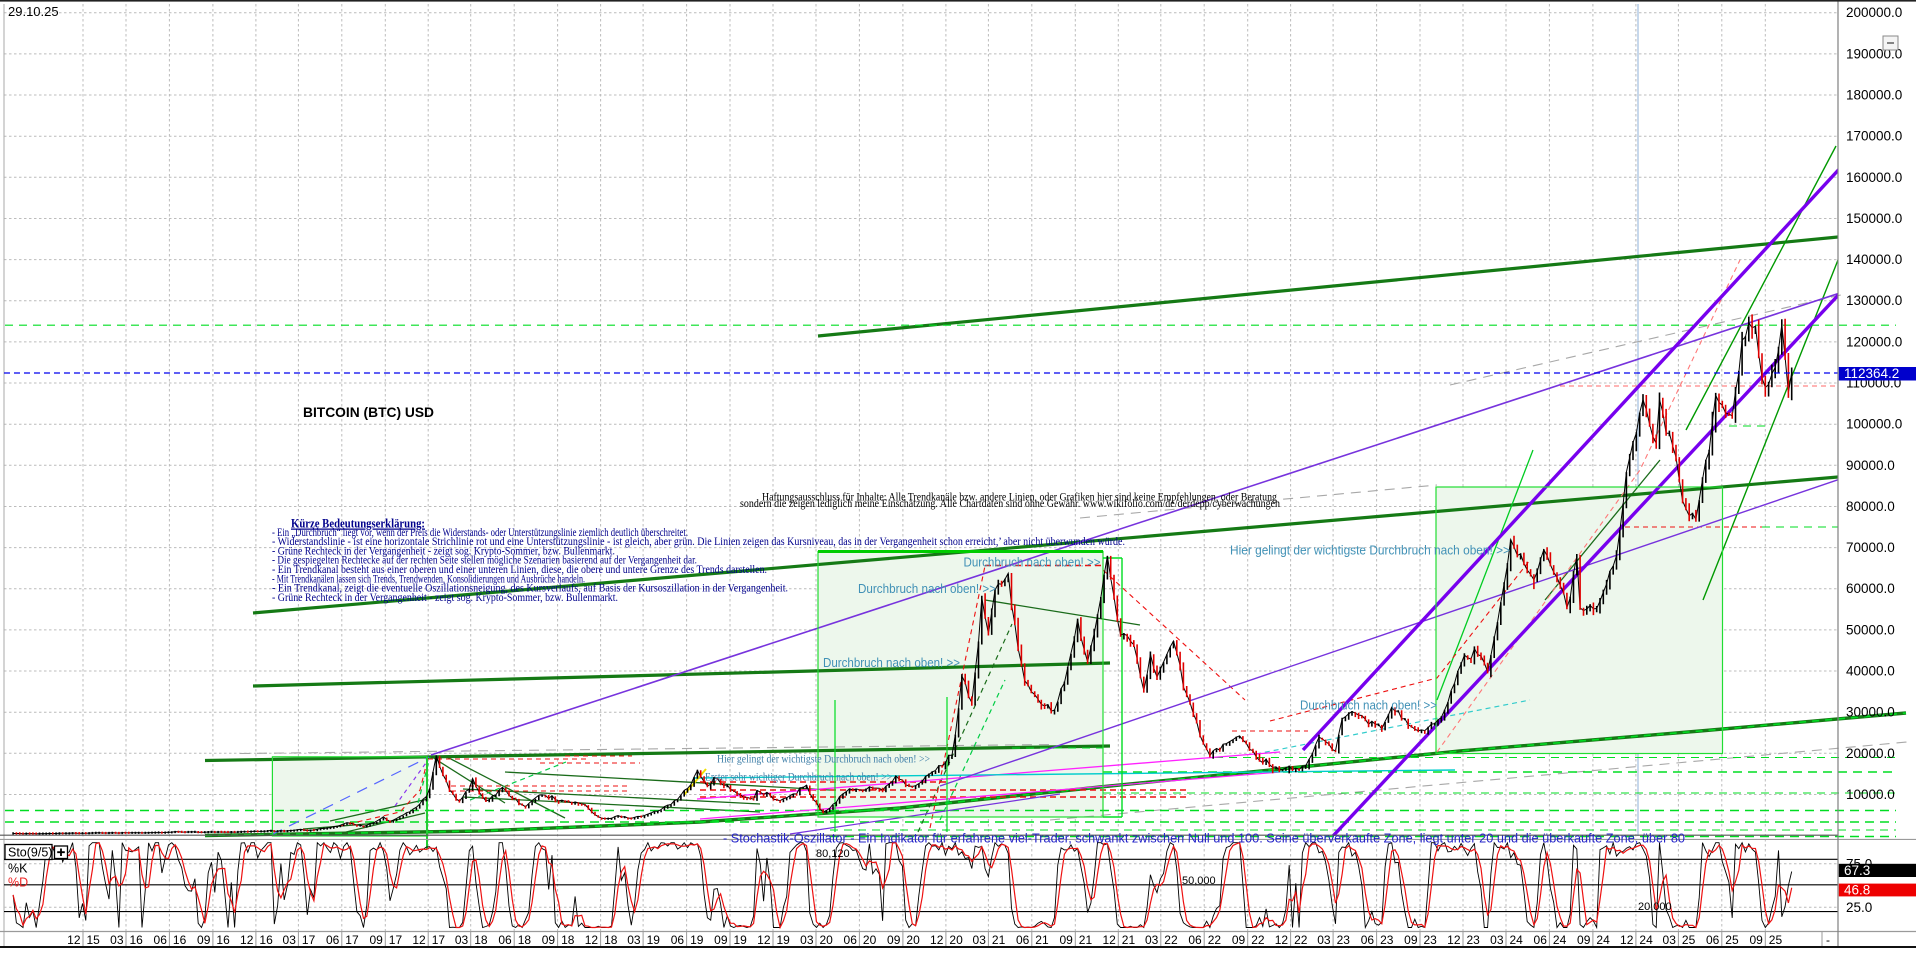 The width and height of the screenshot is (1916, 953). What do you see at coordinates (18, 869) in the screenshot?
I see `svg-text: %K` at bounding box center [18, 869].